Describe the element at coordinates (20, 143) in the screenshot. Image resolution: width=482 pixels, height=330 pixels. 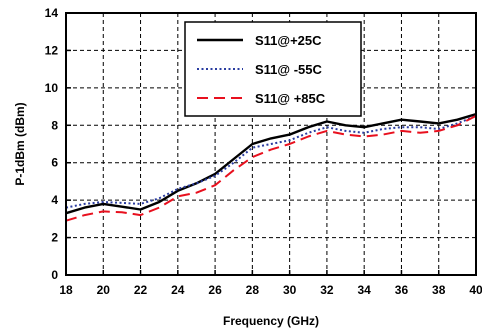
I see `y-axis-label: P-1dBm (dBm)` at that location.